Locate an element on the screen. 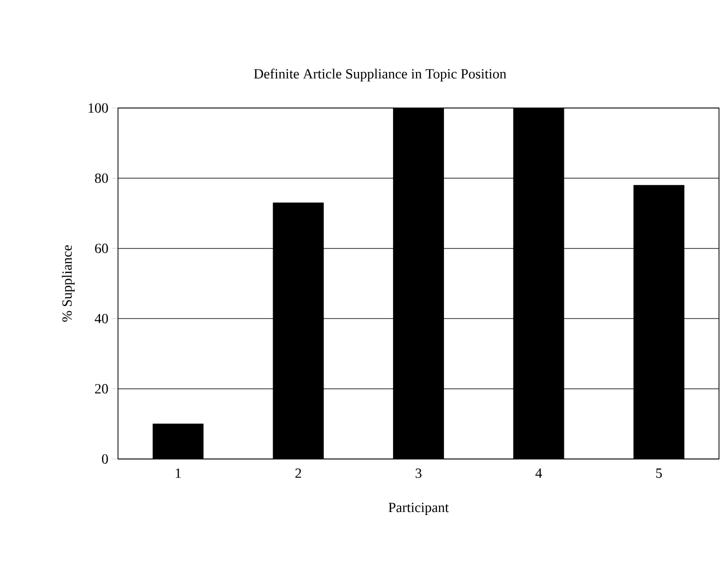 This screenshot has width=724, height=562. y-tick-label: 20 is located at coordinates (101, 389).